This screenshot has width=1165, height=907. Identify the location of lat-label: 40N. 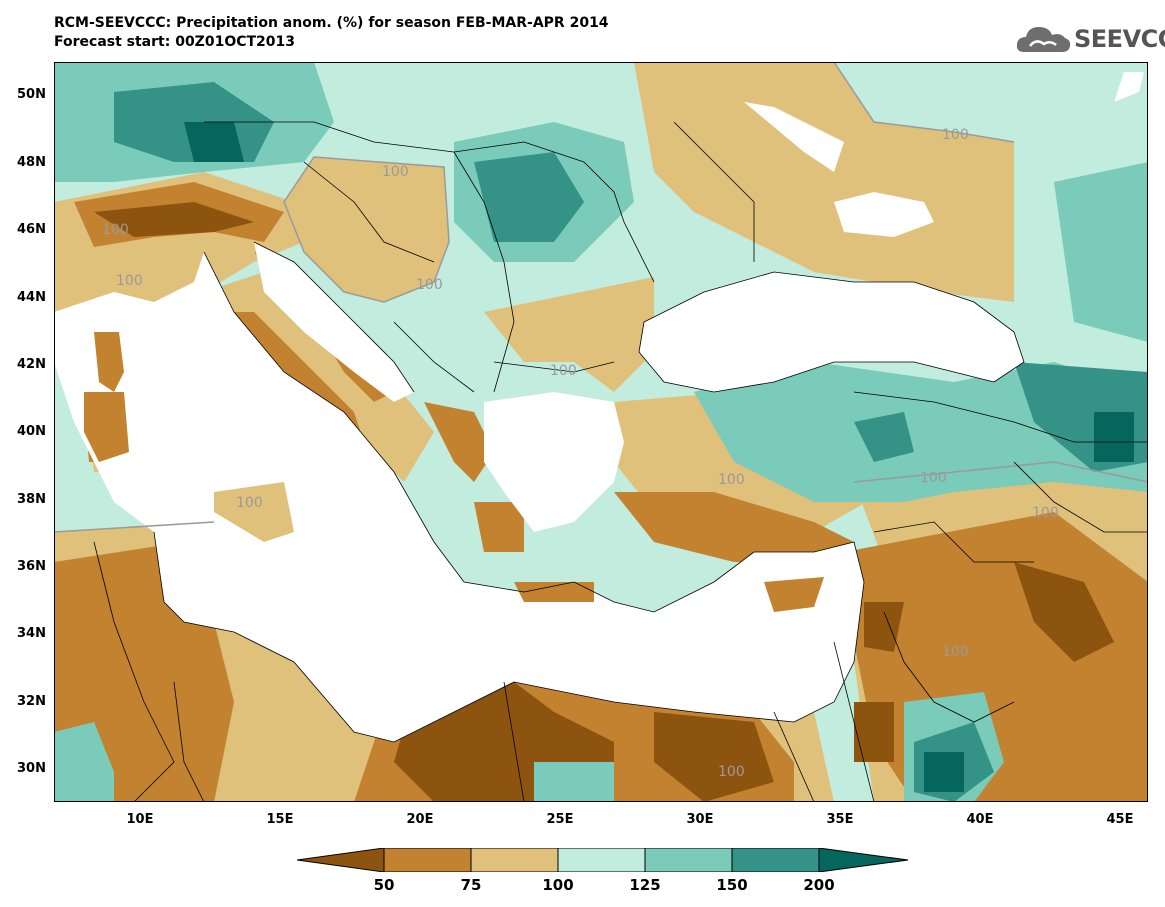
(31, 431).